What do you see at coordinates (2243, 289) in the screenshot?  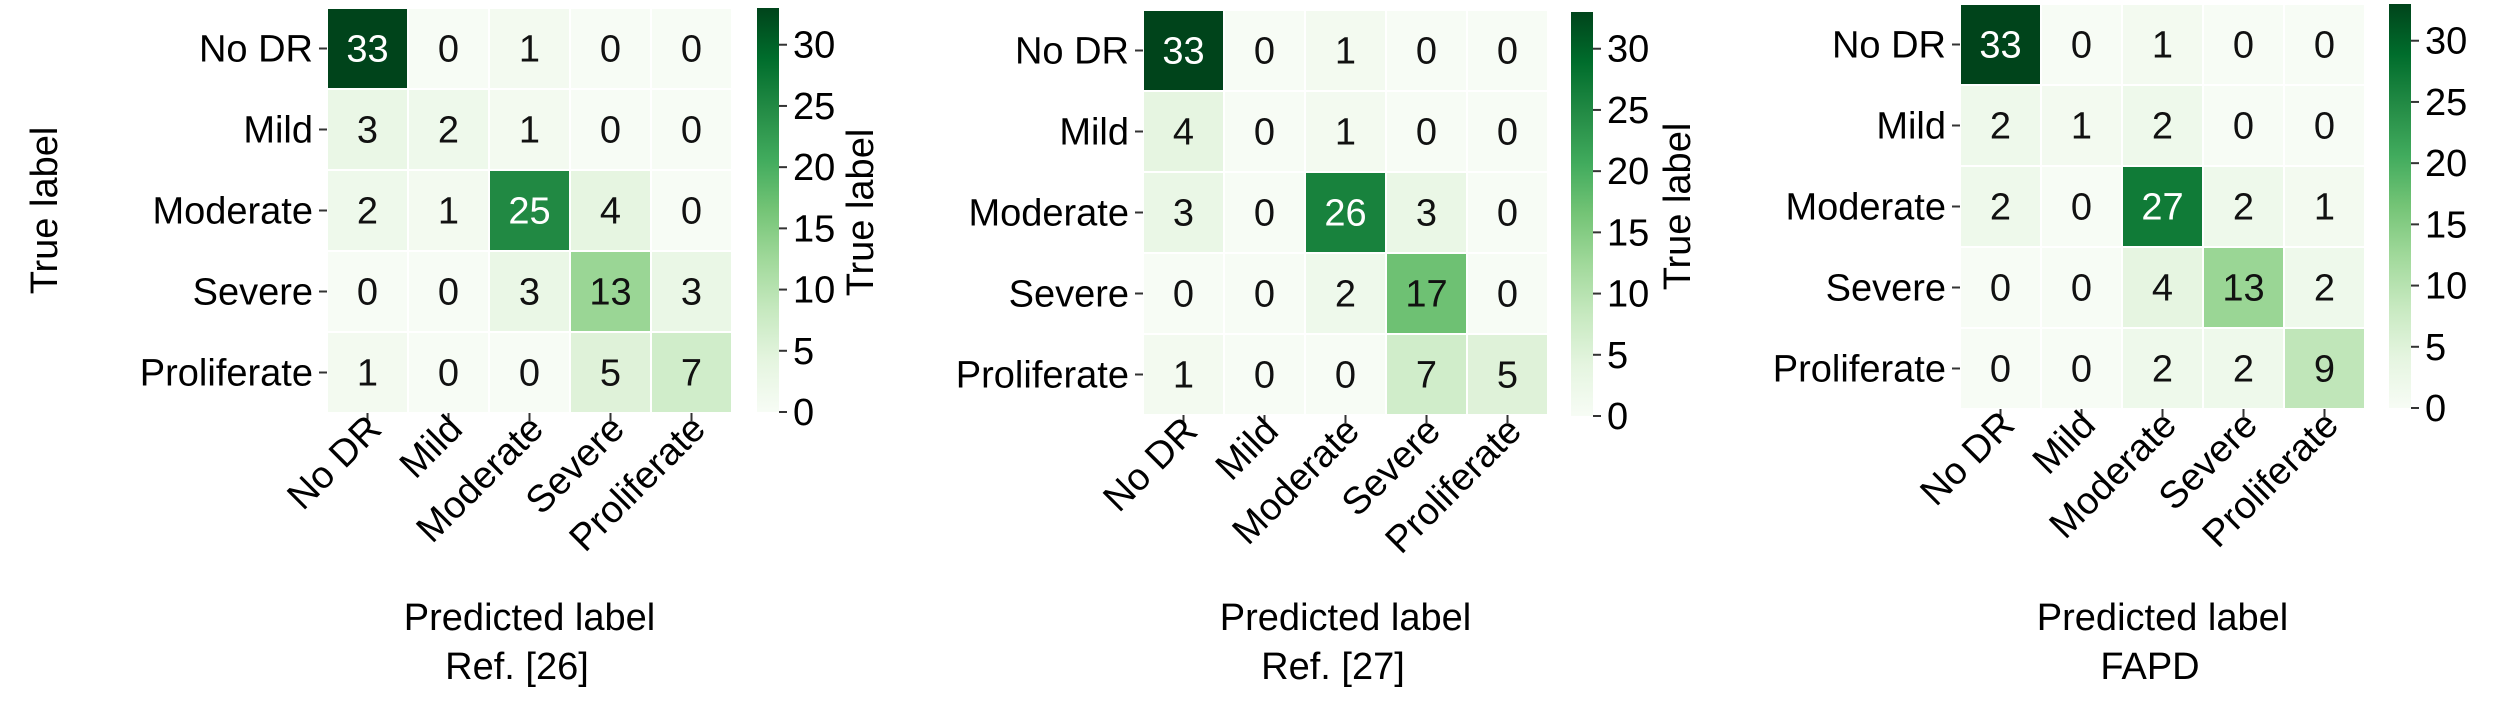 I see `cell-value: 13` at bounding box center [2243, 289].